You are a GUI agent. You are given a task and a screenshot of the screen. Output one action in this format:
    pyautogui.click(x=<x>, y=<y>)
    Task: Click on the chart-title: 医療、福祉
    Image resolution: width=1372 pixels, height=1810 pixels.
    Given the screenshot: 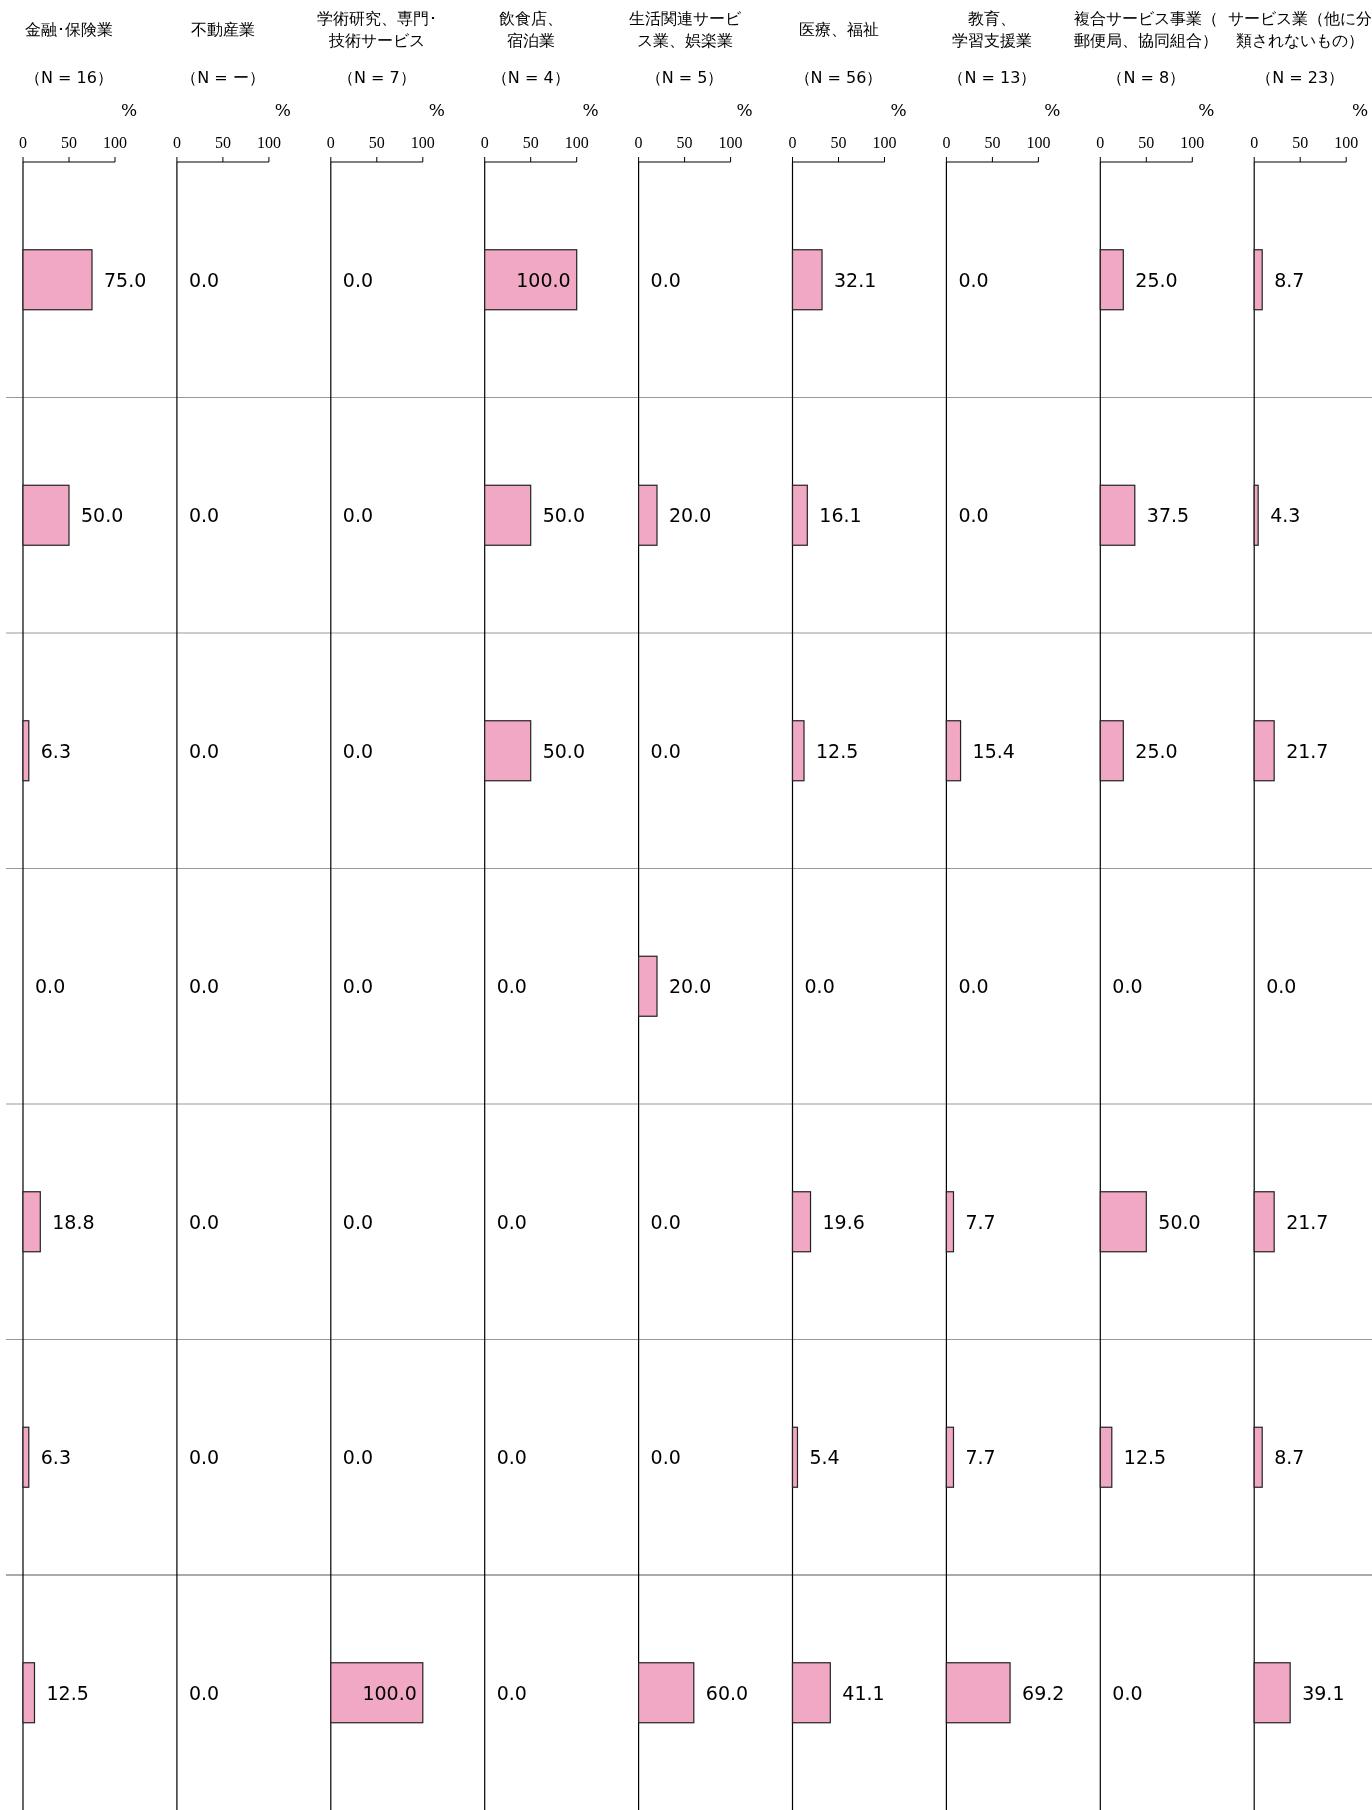 What is the action you would take?
    pyautogui.click(x=838, y=29)
    